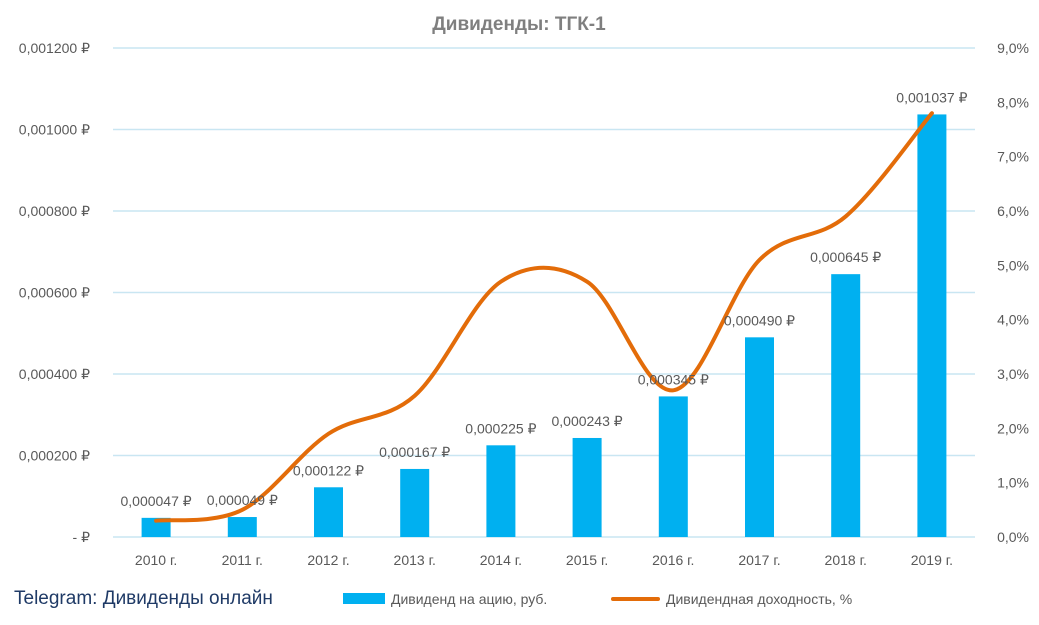 The image size is (1039, 625). What do you see at coordinates (469, 599) in the screenshot?
I see `legend-bar-label: Дивиденд на ацию, руб.` at bounding box center [469, 599].